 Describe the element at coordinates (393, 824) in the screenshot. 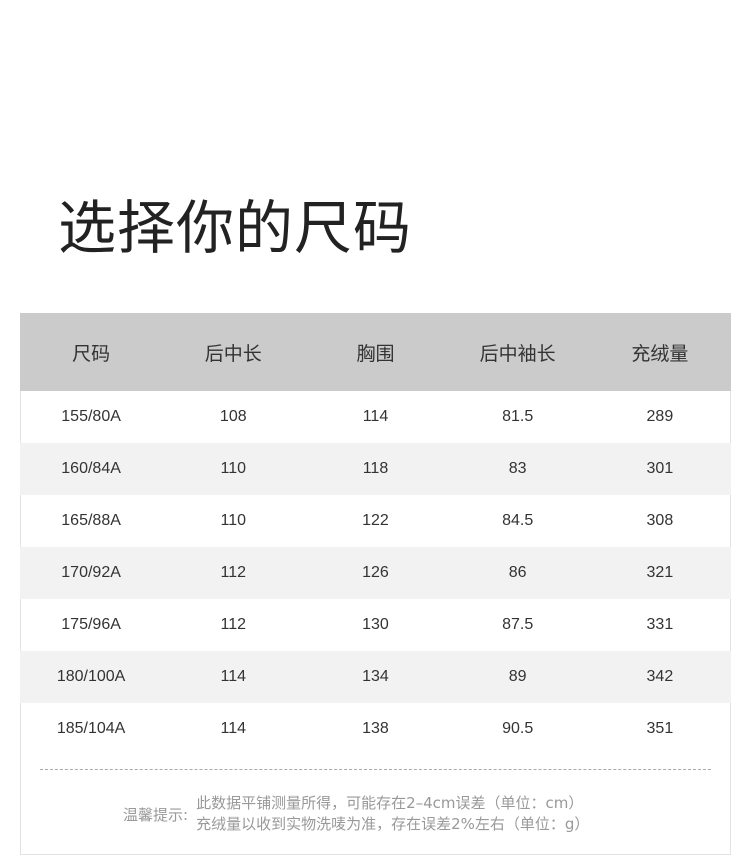

I see `tip-line: 充绒量以收到实物洗唛为准，存在误差2%左右（单位：g）` at that location.